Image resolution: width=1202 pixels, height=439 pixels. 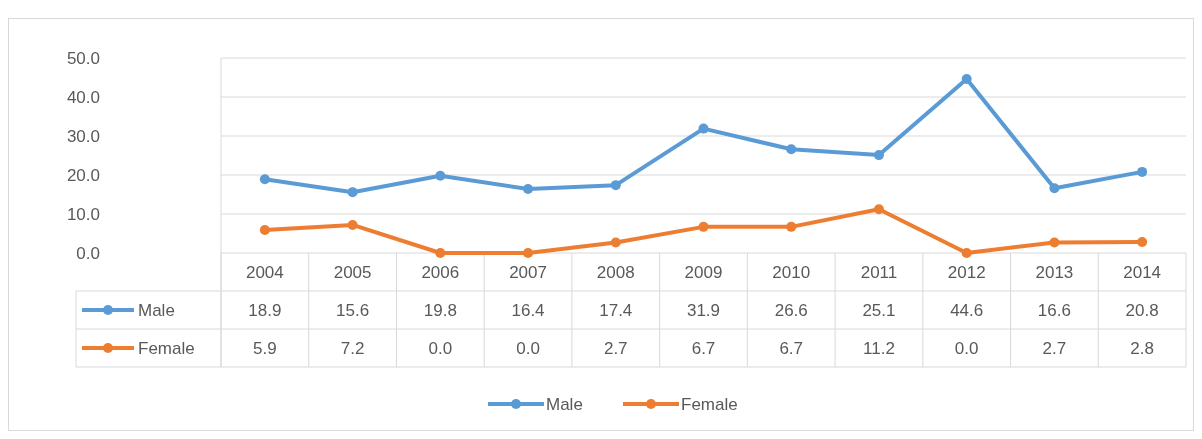 What do you see at coordinates (1054, 310) in the screenshot?
I see `data-label: 16.6` at bounding box center [1054, 310].